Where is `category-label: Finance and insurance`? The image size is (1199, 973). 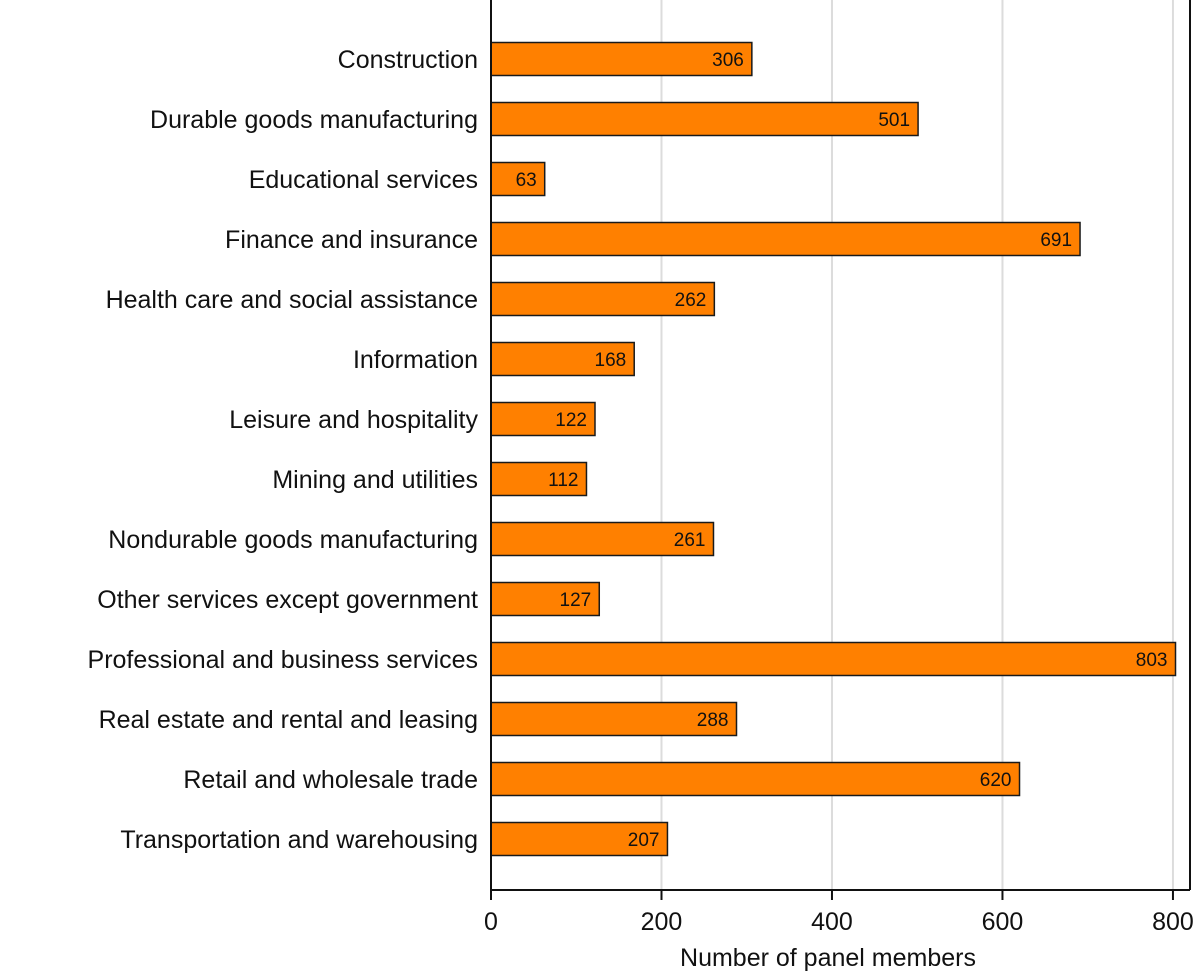 category-label: Finance and insurance is located at coordinates (351, 240).